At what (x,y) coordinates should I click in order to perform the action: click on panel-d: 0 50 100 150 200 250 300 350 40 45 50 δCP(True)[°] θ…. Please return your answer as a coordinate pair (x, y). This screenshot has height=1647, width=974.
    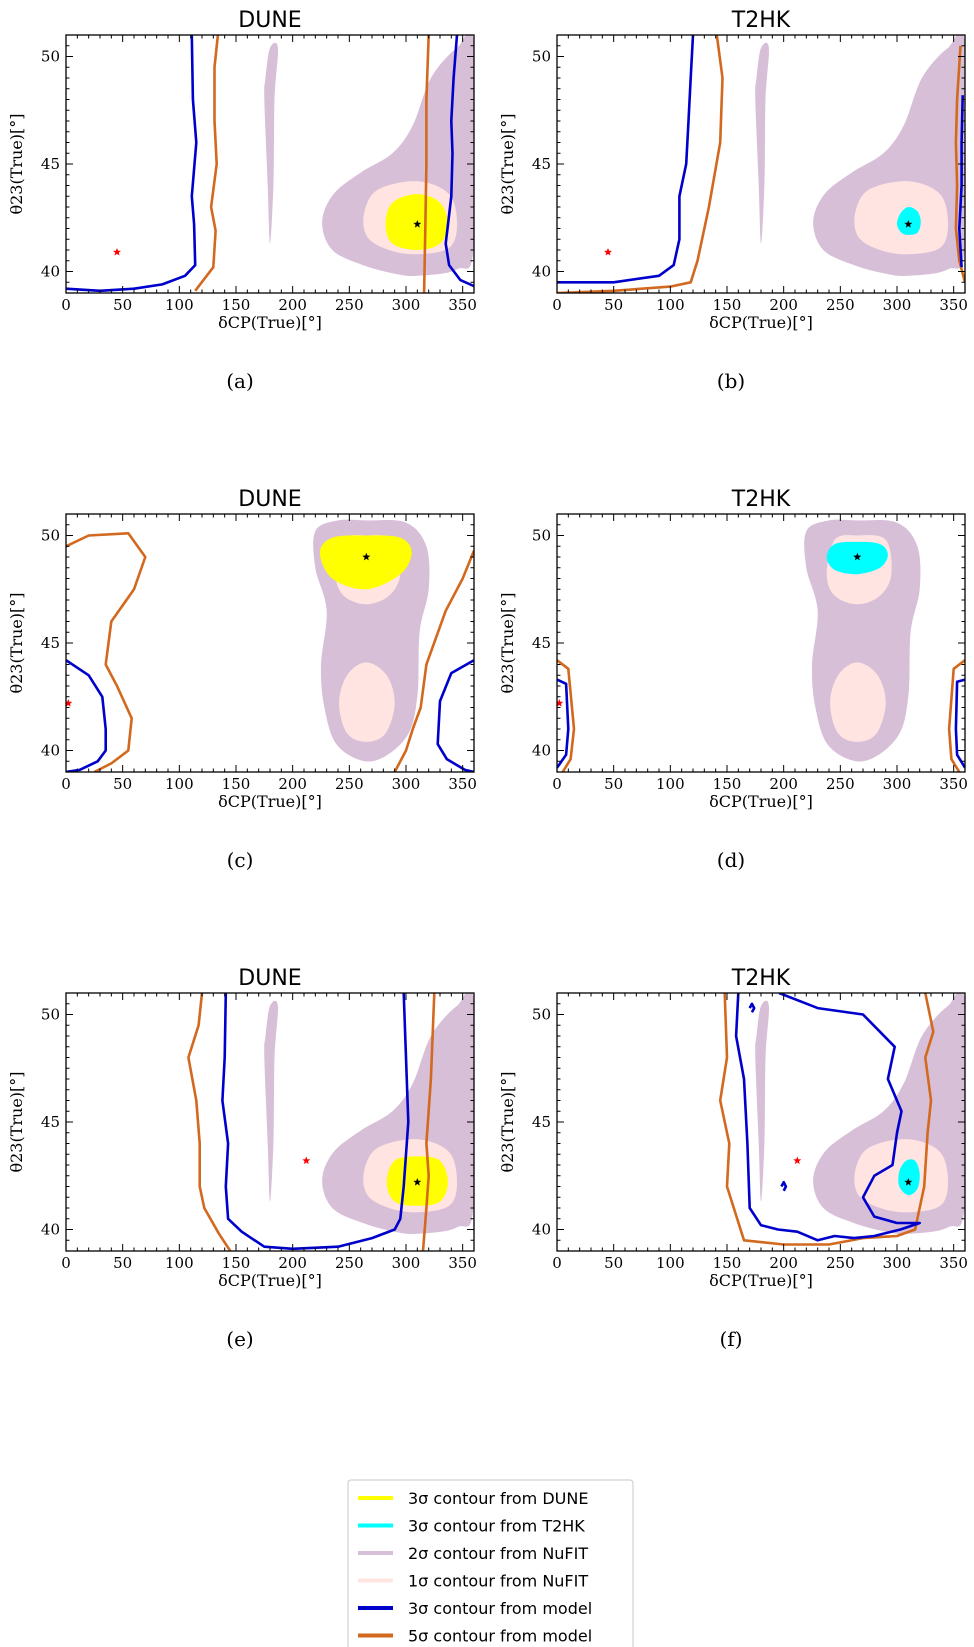
    Looking at the image, I should click on (733, 679).